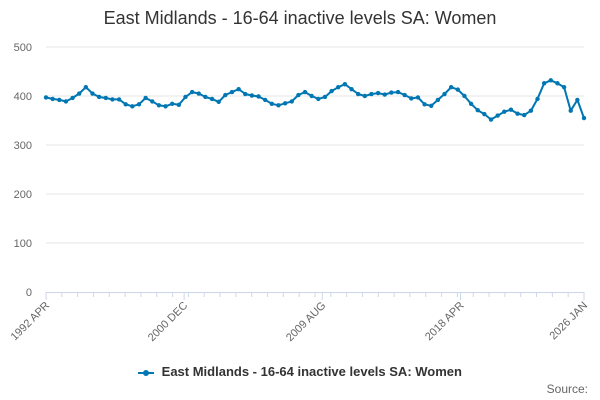  I want to click on y-tick-label-0: 0, so click(29, 293).